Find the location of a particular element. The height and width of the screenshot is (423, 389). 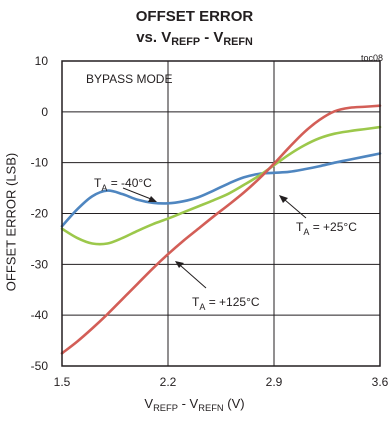

y-axis-label-box: OFFSET ERROR (LSB) is located at coordinates (11, 222).